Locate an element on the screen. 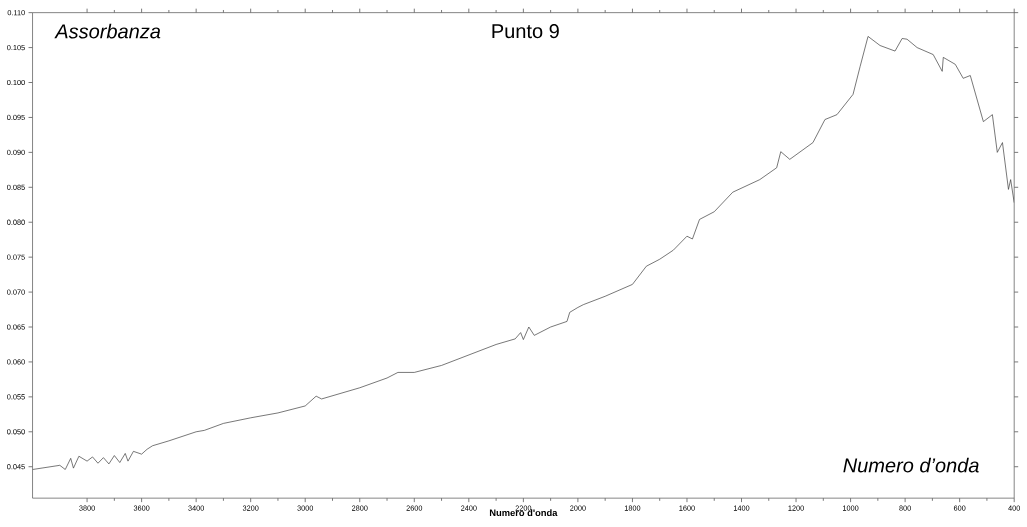 The height and width of the screenshot is (527, 1027). chart-title: Punto 9 is located at coordinates (525, 31).